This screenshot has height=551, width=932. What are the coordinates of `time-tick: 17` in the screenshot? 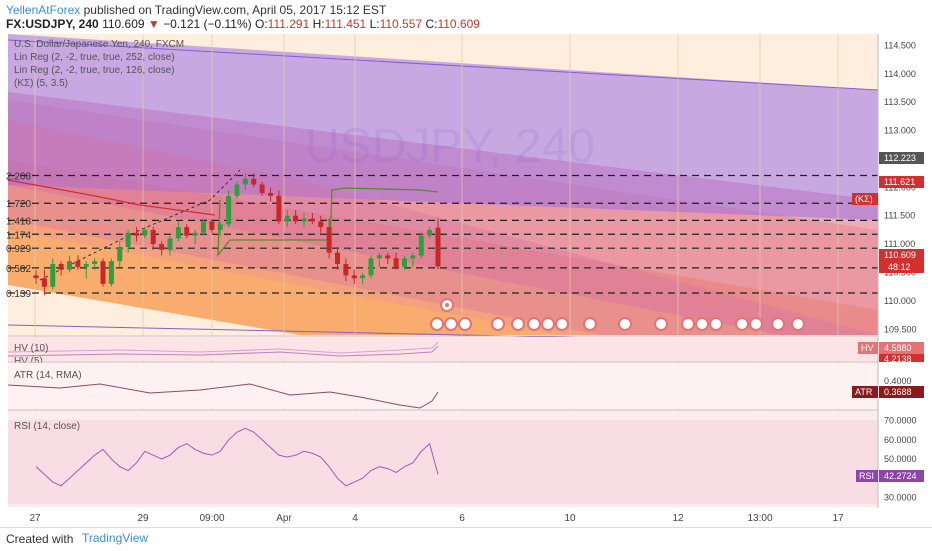 It's located at (838, 518).